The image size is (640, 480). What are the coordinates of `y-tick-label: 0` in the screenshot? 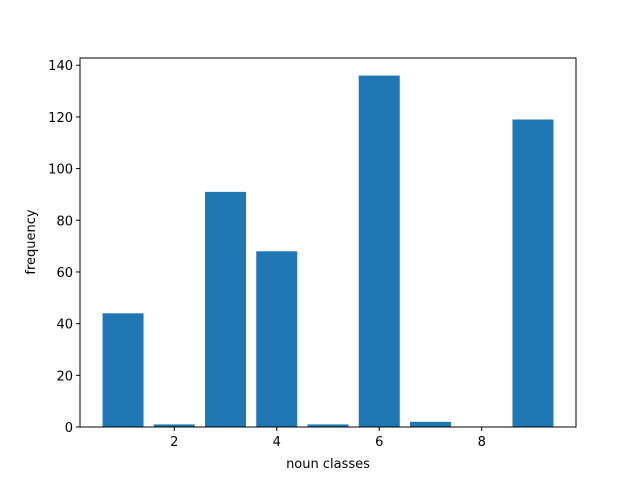 It's located at (69, 428).